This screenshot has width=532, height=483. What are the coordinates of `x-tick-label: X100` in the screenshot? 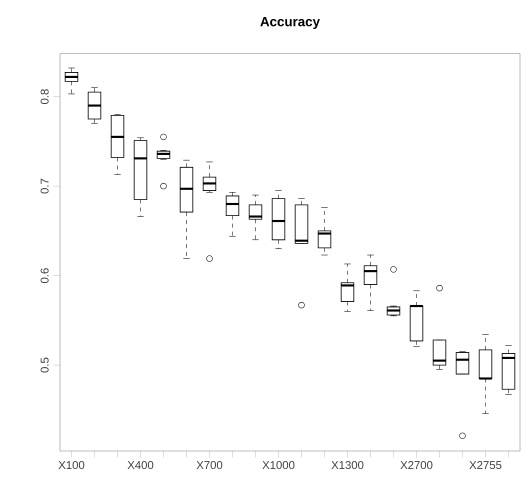 It's located at (71, 465).